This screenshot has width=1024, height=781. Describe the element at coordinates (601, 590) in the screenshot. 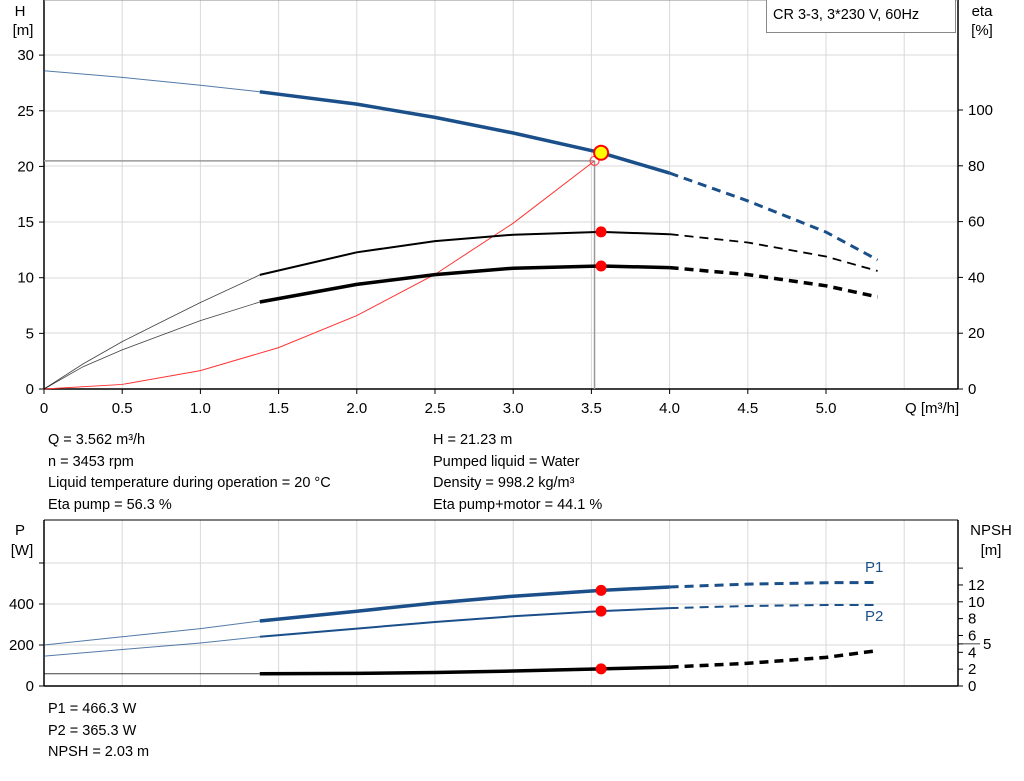

I see `p1-duty-marker` at that location.